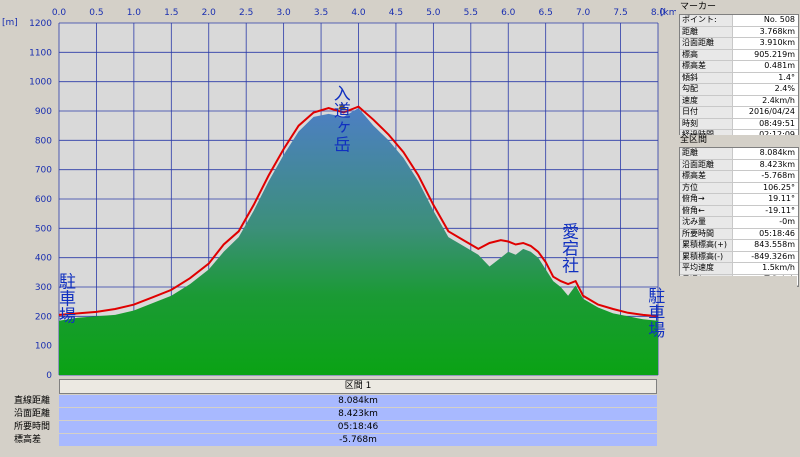 Image resolution: width=800 pixels, height=457 pixels. Describe the element at coordinates (471, 13) in the screenshot. I see `x-tick-label: 5.5` at that location.